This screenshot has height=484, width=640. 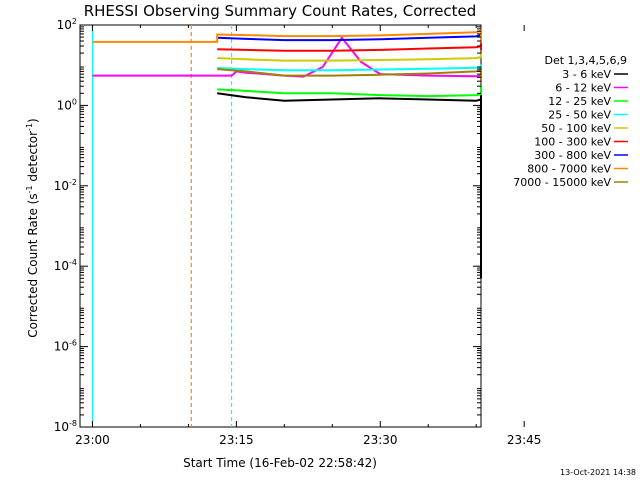 What do you see at coordinates (569, 169) in the screenshot?
I see `legend-label-7: 800 - 7000 keV` at bounding box center [569, 169].